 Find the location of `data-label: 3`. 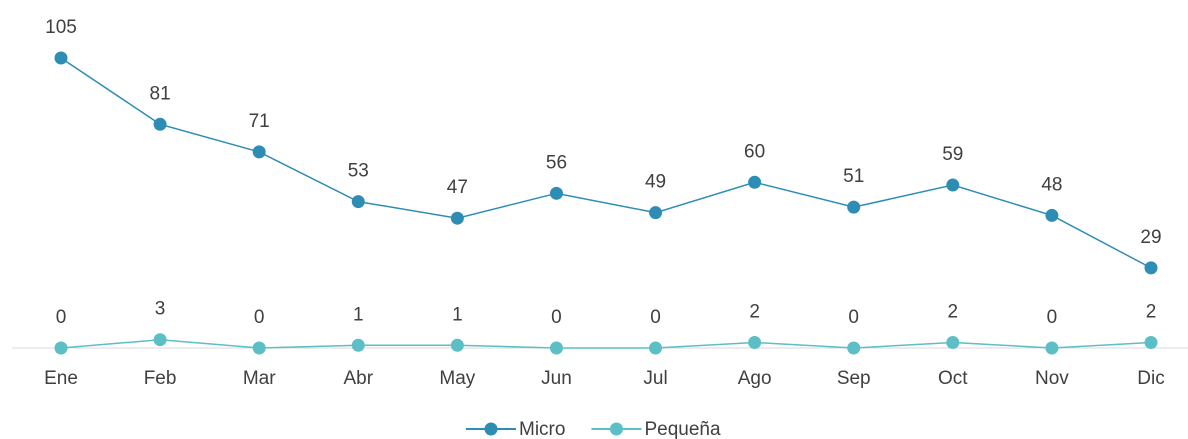

data-label: 3 is located at coordinates (160, 309).